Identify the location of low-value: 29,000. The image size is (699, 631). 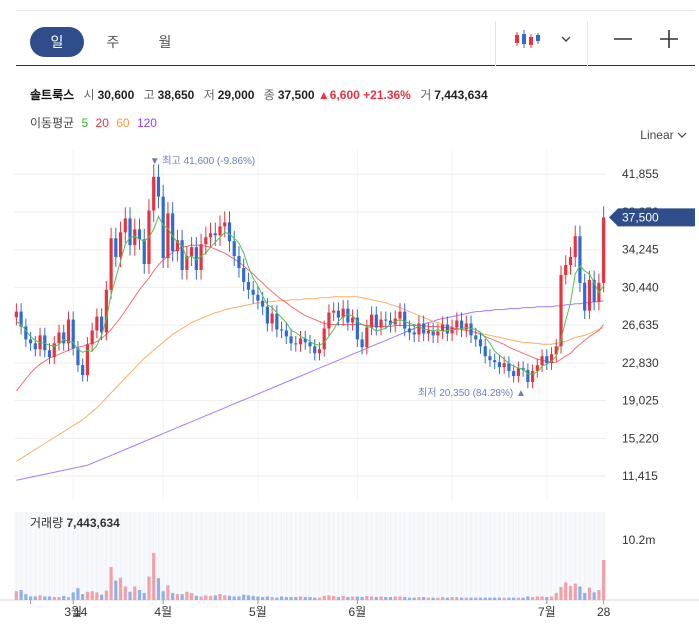
(236, 95).